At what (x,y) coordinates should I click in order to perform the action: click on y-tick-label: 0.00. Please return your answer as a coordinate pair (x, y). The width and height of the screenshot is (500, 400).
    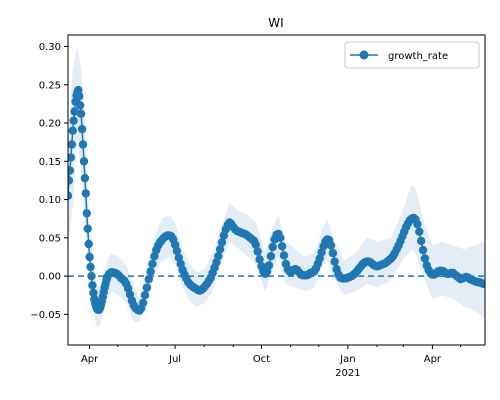
    Looking at the image, I should click on (50, 277).